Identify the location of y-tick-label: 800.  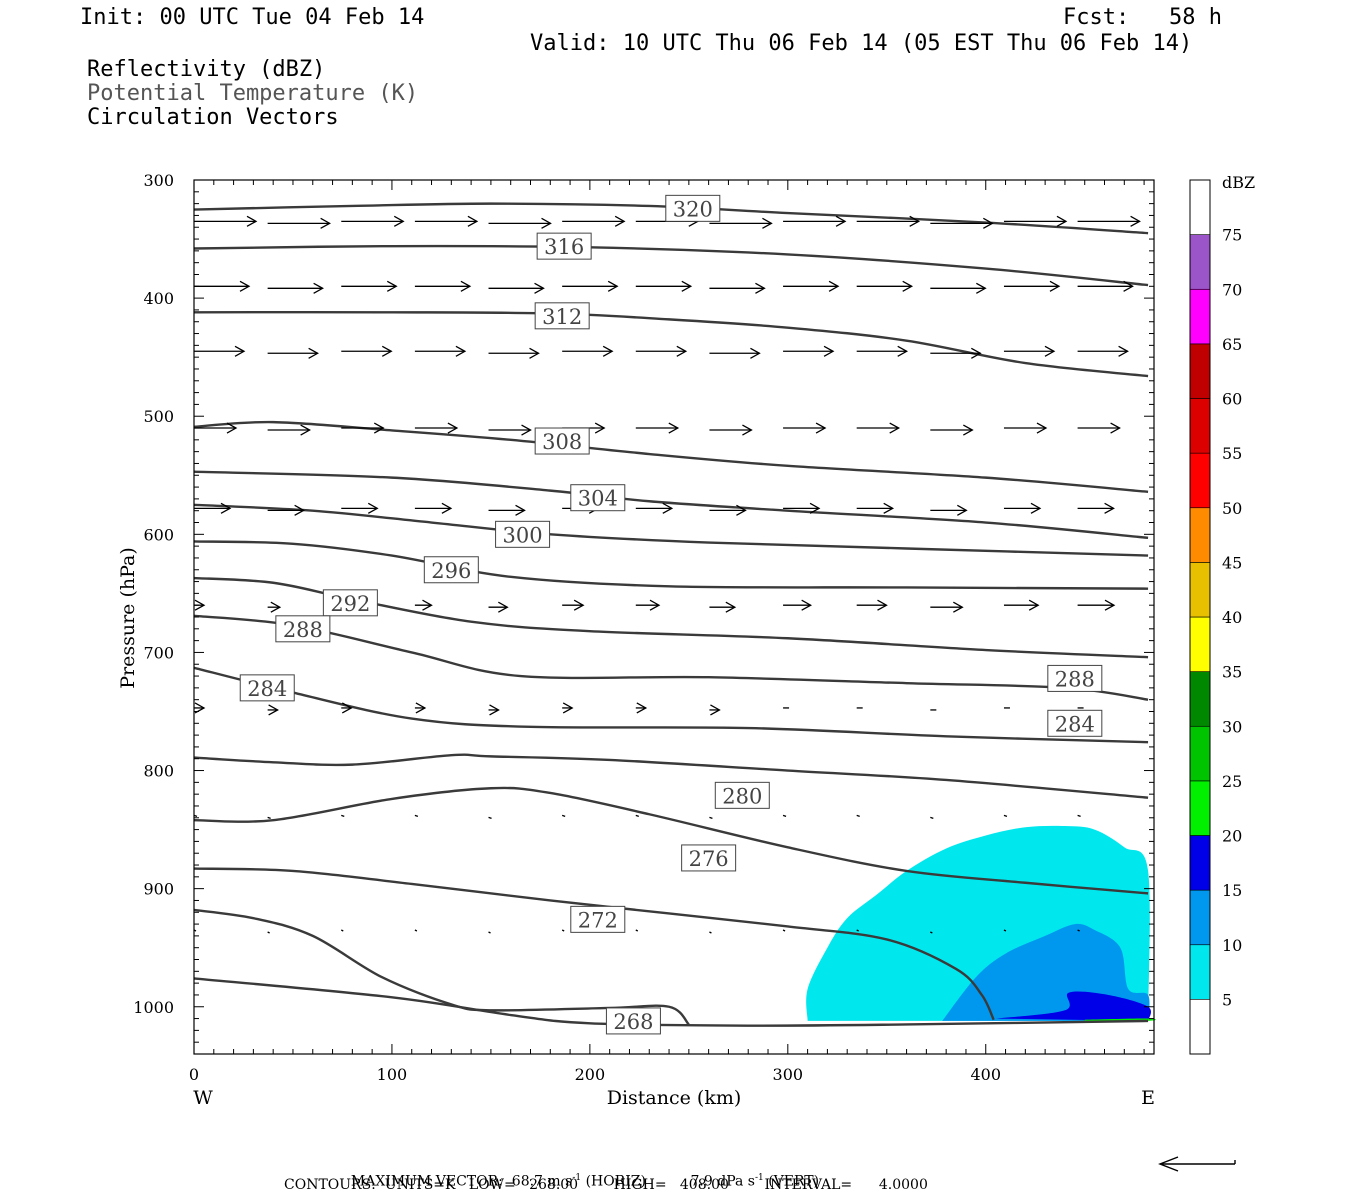
(158, 771).